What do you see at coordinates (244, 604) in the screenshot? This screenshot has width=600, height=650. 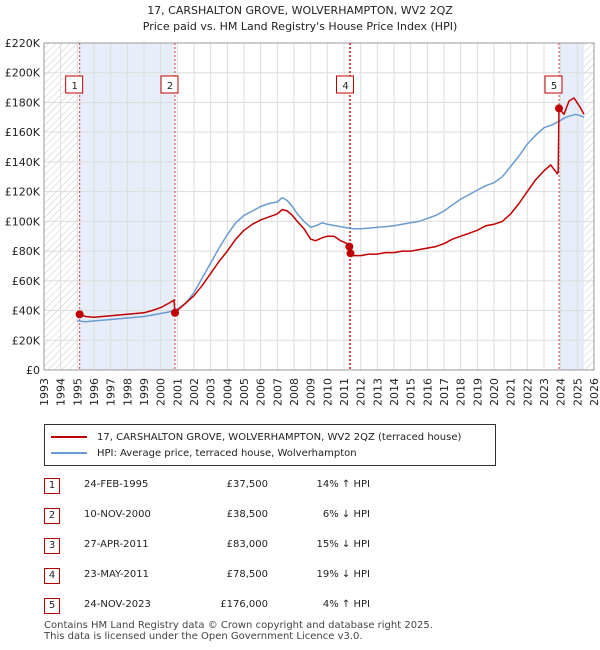 I see `transaction-price: £176,000` at bounding box center [244, 604].